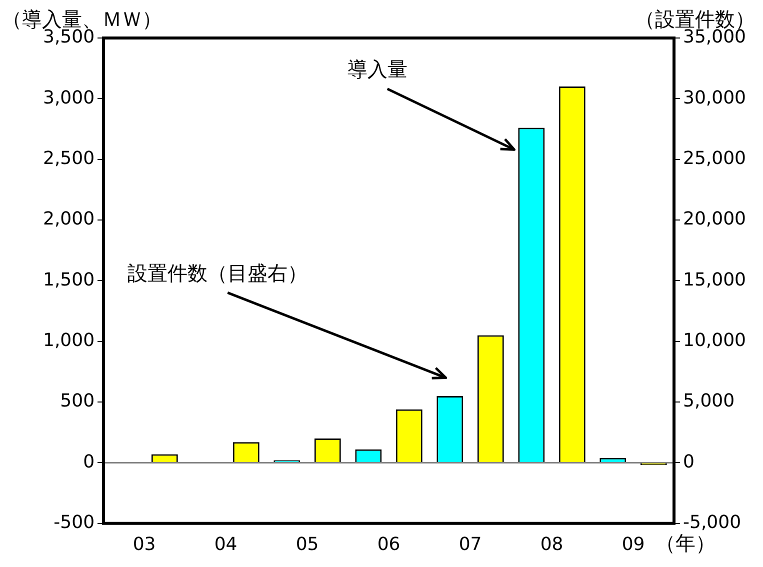 This screenshot has height=567, width=763. I want to click on x-tick-label: 03, so click(144, 544).